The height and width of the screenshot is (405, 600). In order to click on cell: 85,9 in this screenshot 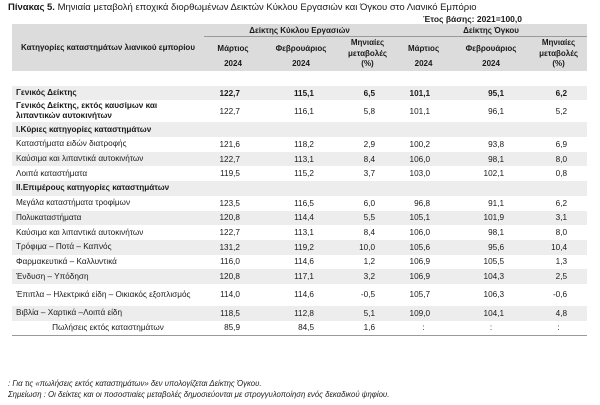, I will do `click(233, 328)`.